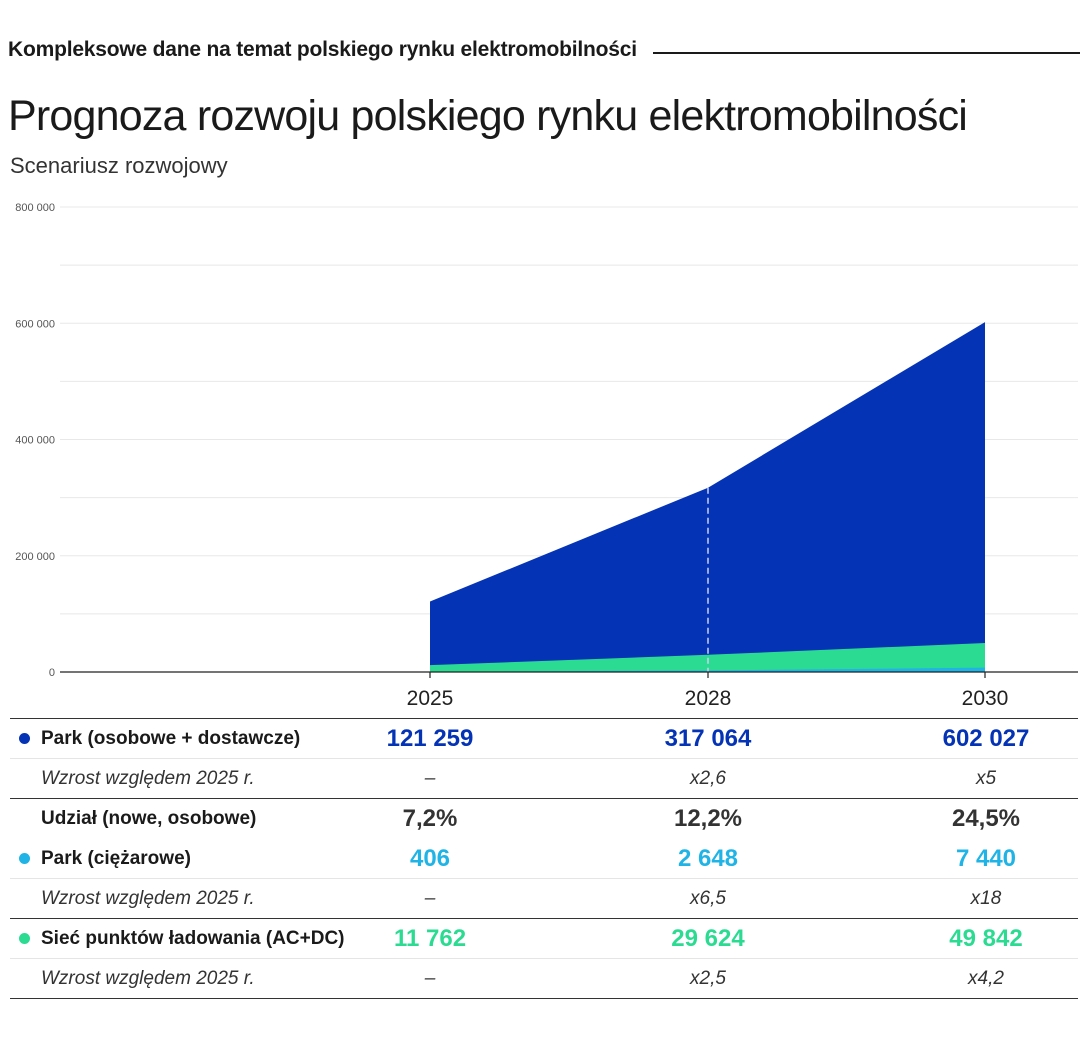  Describe the element at coordinates (708, 698) in the screenshot. I see `x-tick-label: 2028` at that location.